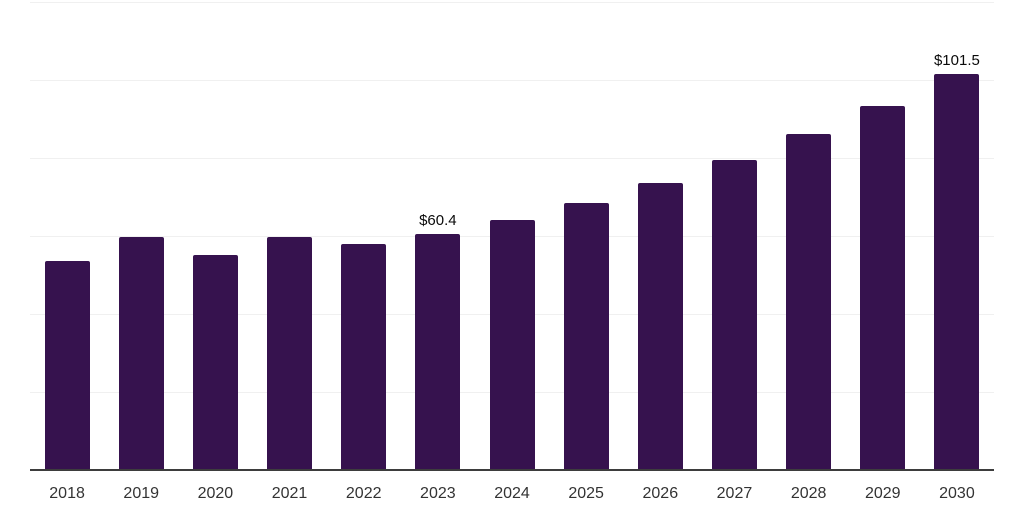 This screenshot has height=512, width=1024. What do you see at coordinates (809, 301) in the screenshot?
I see `bar-2028` at bounding box center [809, 301].